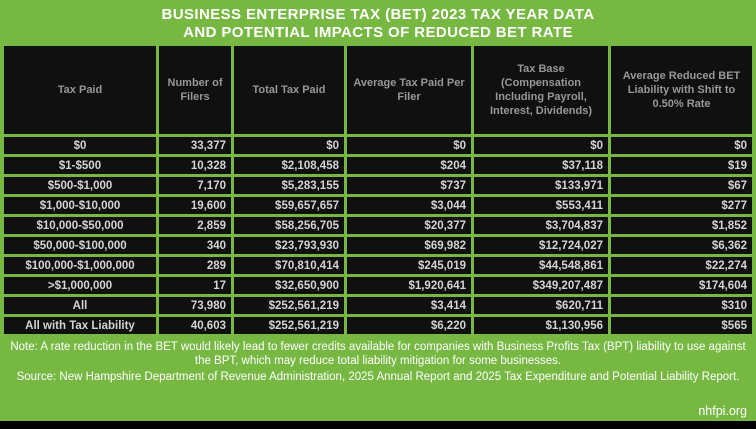 The image size is (756, 429). What do you see at coordinates (289, 185) in the screenshot?
I see `value-cell: $5,283,155` at bounding box center [289, 185].